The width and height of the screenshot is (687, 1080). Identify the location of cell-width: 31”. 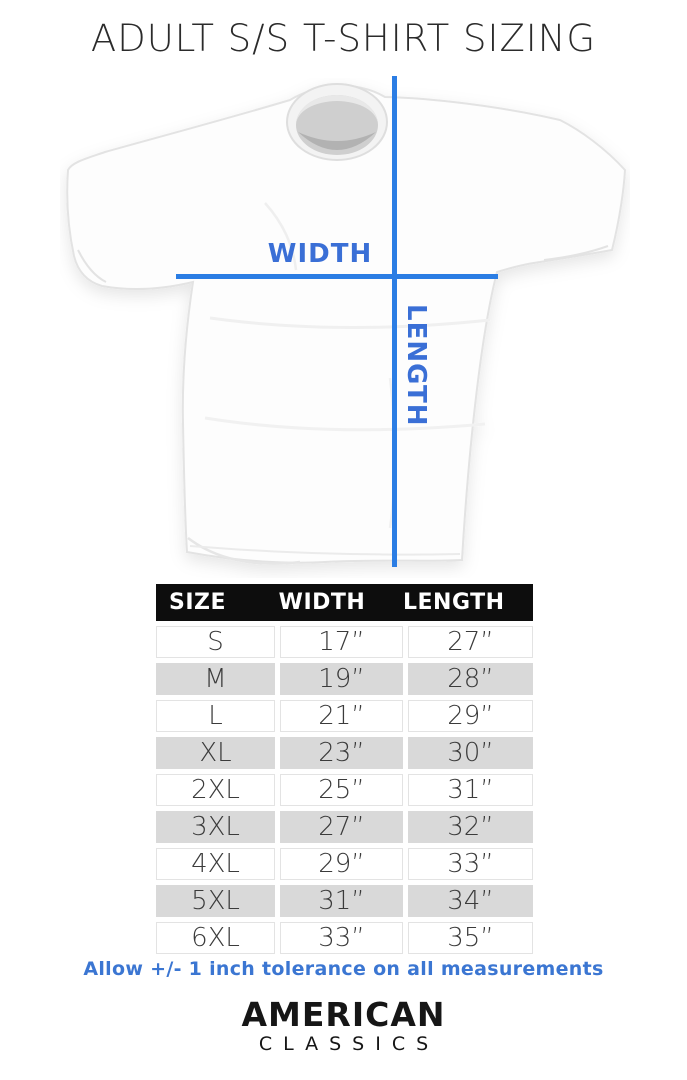
(341, 901).